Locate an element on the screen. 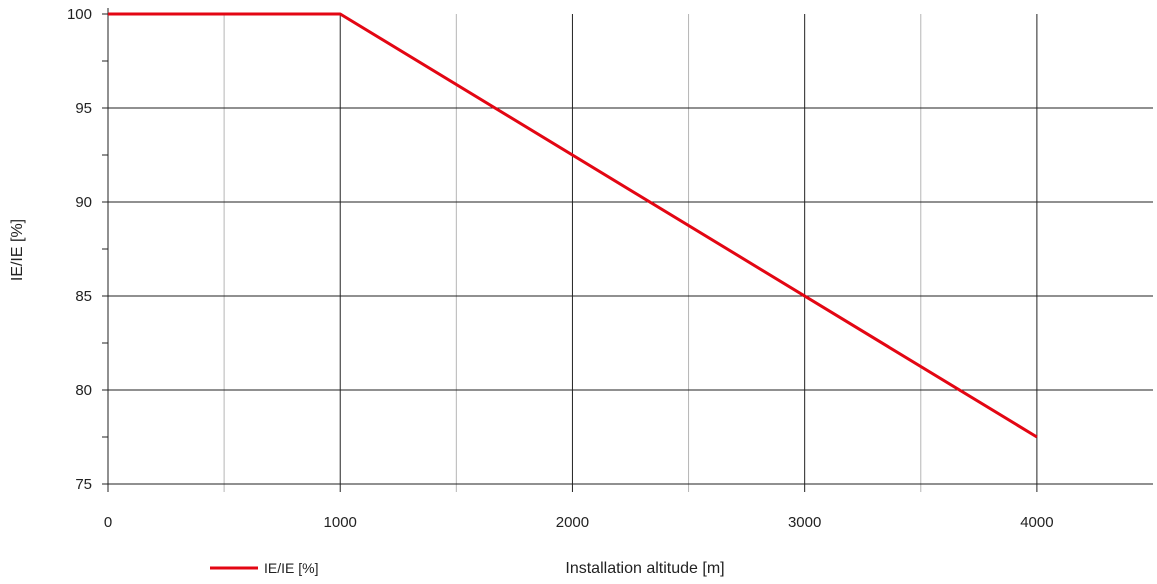  y-tick-label: 90 is located at coordinates (83, 202).